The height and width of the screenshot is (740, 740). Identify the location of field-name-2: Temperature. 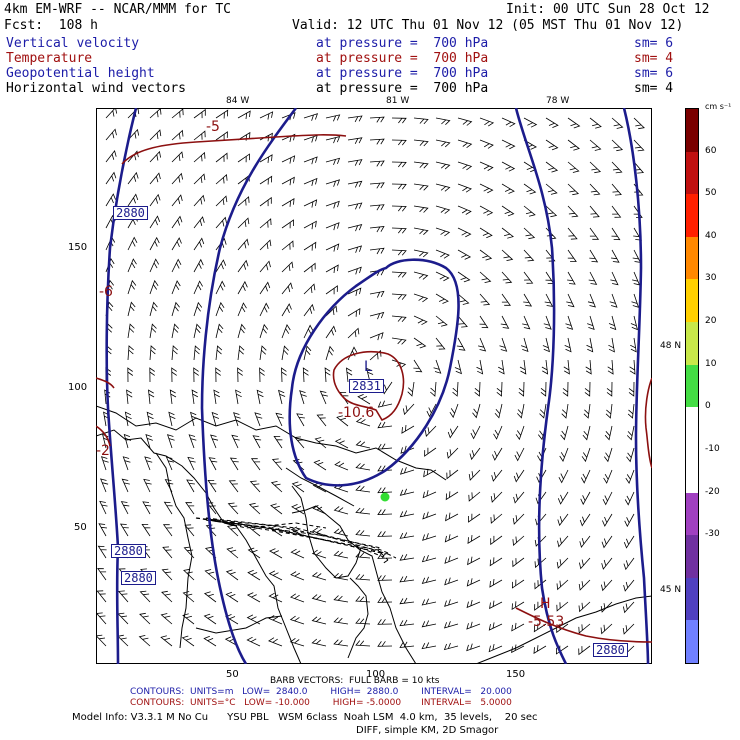
(49, 58).